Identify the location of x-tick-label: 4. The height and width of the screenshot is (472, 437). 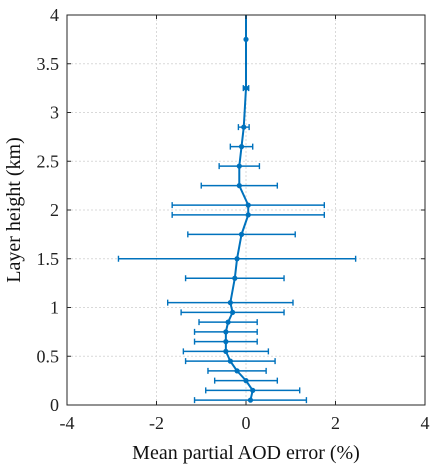
(425, 423).